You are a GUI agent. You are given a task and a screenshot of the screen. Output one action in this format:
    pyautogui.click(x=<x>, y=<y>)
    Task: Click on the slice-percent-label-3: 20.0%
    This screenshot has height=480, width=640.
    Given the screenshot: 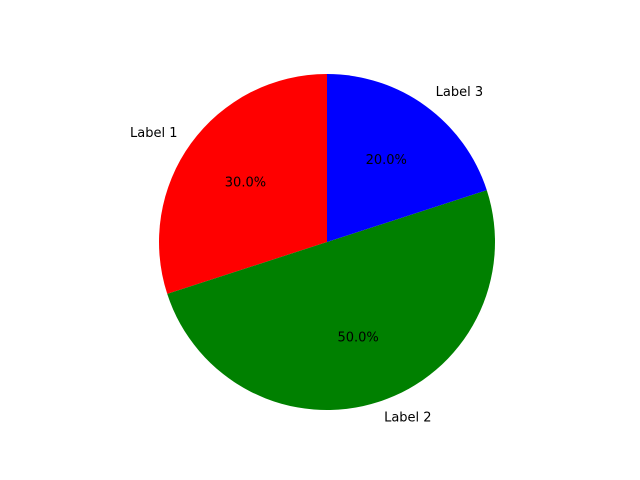 What is the action you would take?
    pyautogui.click(x=386, y=160)
    